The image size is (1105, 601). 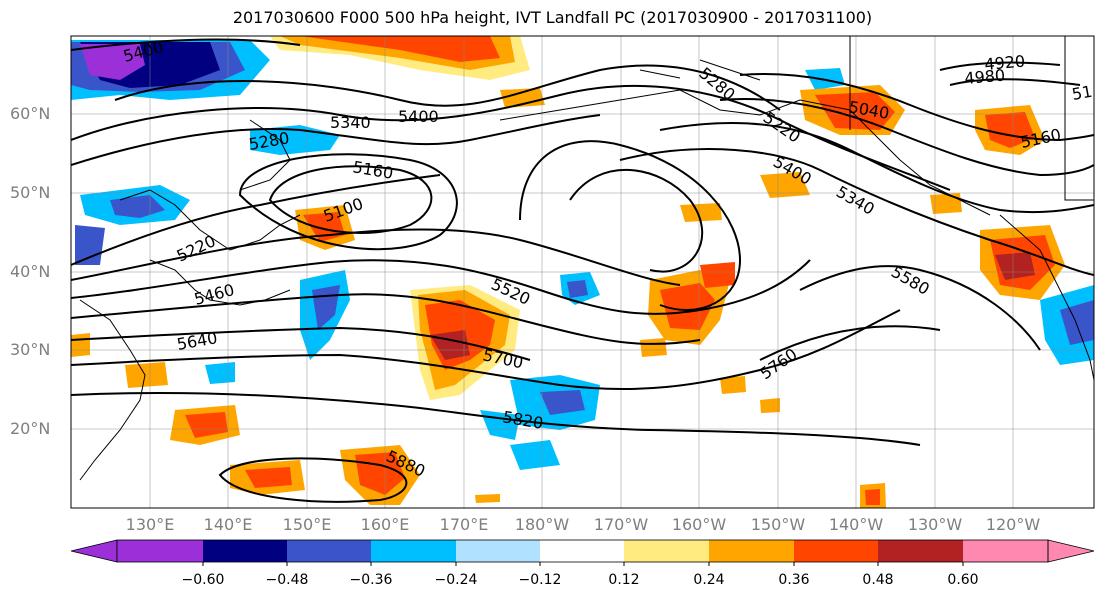 What do you see at coordinates (30, 113) in the screenshot?
I see `lat-label: 60°N` at bounding box center [30, 113].